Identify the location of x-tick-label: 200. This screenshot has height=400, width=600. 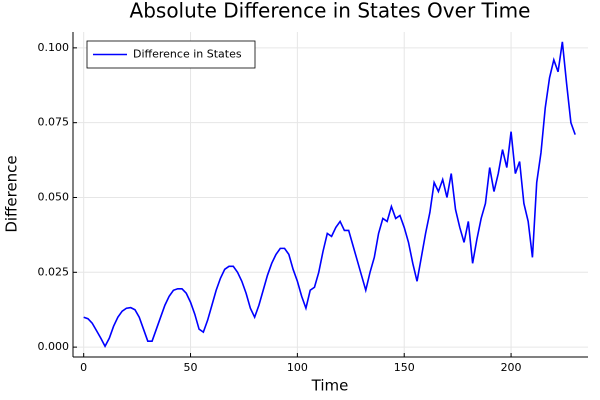
(511, 367).